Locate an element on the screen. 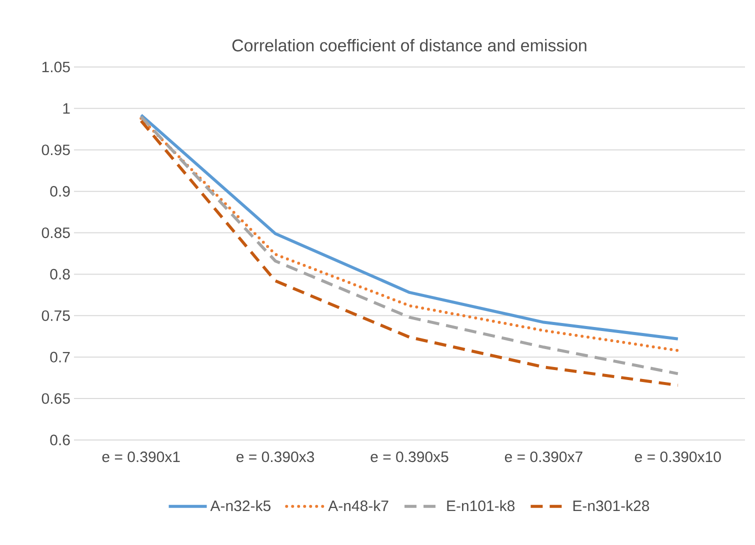 The width and height of the screenshot is (755, 545). legend-label: A-n32-k5 is located at coordinates (240, 506).